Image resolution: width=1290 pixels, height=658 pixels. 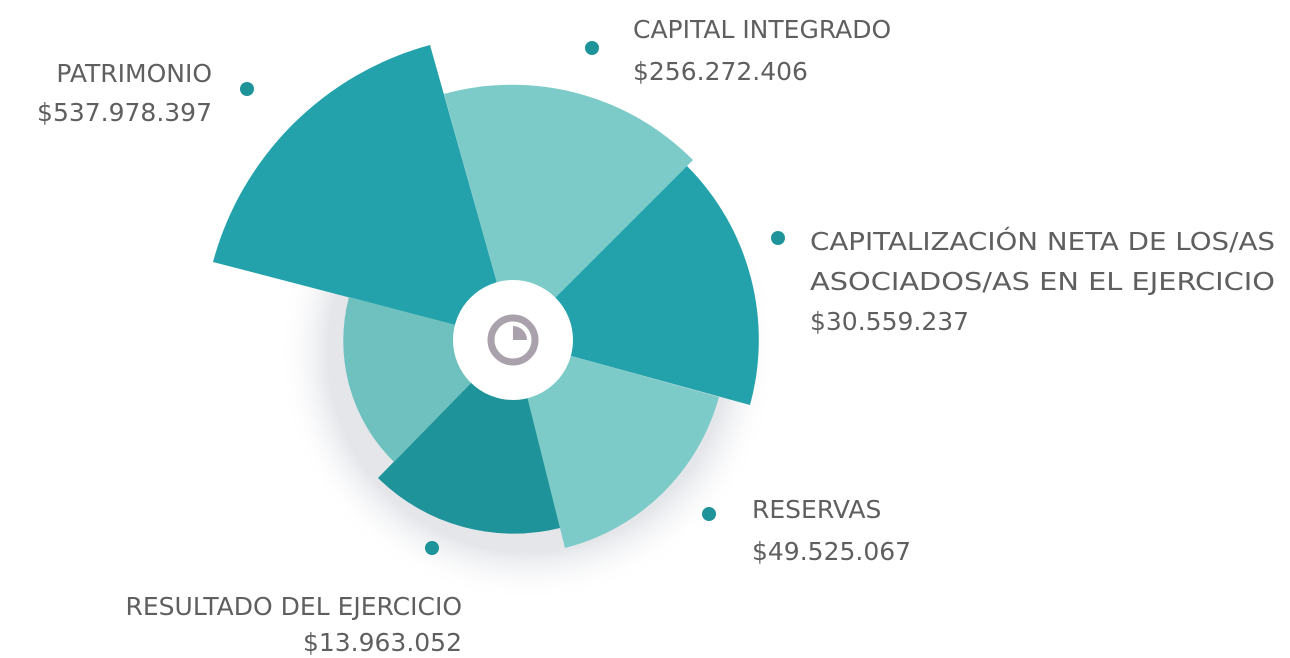 What do you see at coordinates (831, 551) in the screenshot?
I see `value: $49.525.067` at bounding box center [831, 551].